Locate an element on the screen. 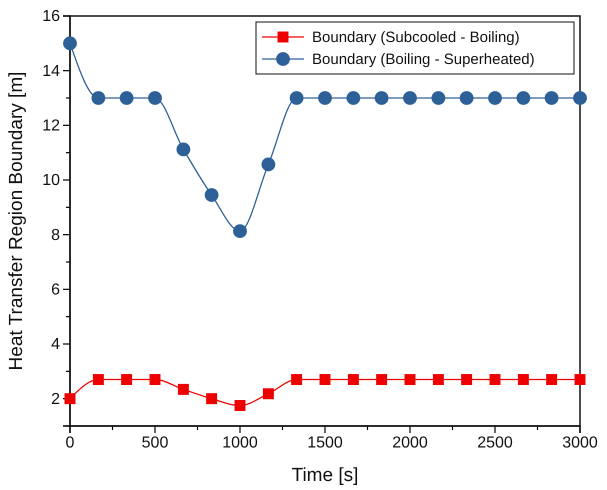  x-tick-label: 1500 is located at coordinates (325, 443).